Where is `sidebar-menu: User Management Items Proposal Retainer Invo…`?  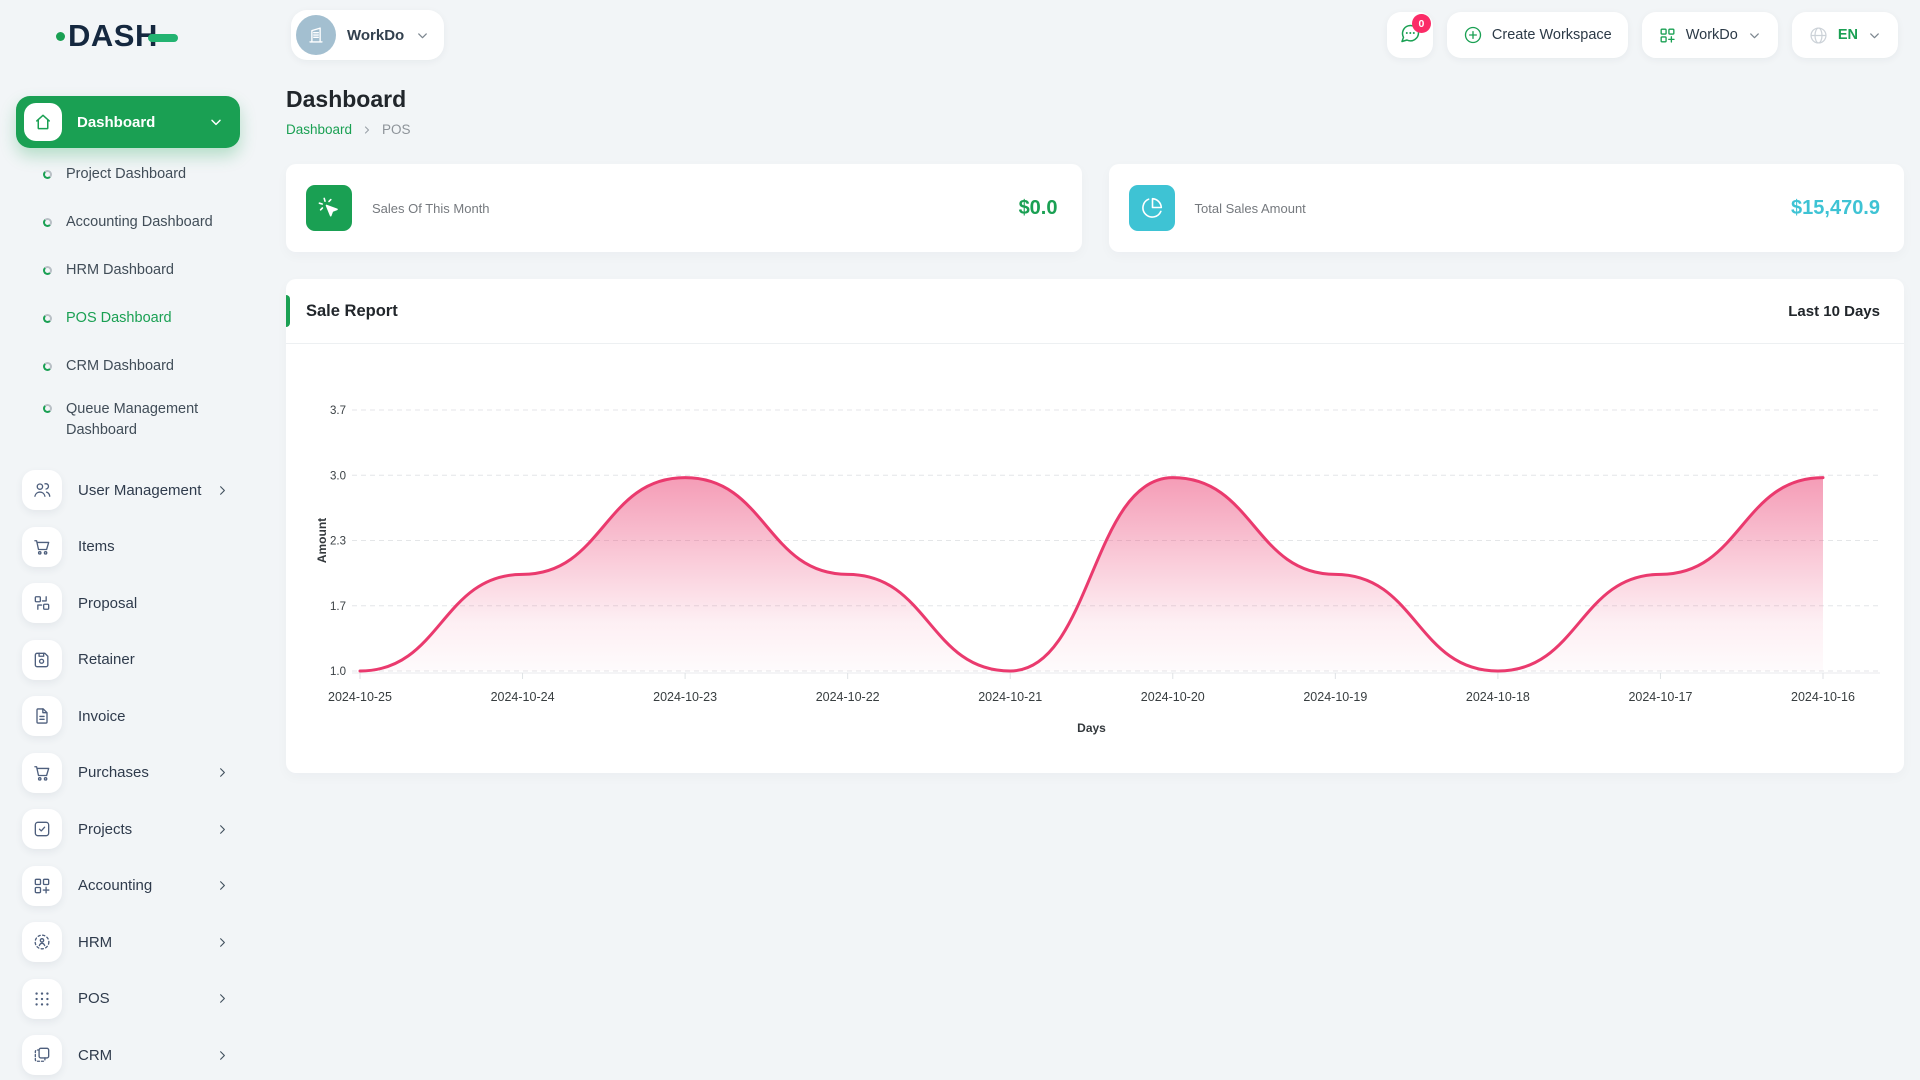
sidebar-menu: User Management Items Proposal Retainer Invo… is located at coordinates (129, 771).